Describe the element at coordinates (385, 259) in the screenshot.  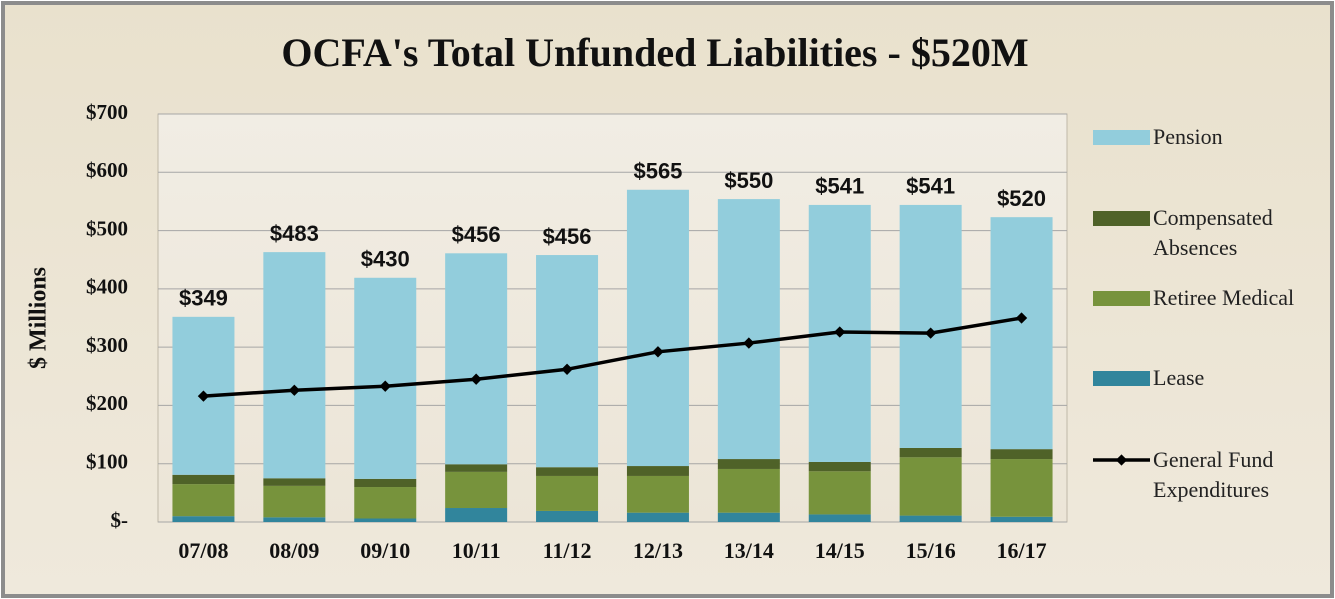
I see `total-label: $430` at that location.